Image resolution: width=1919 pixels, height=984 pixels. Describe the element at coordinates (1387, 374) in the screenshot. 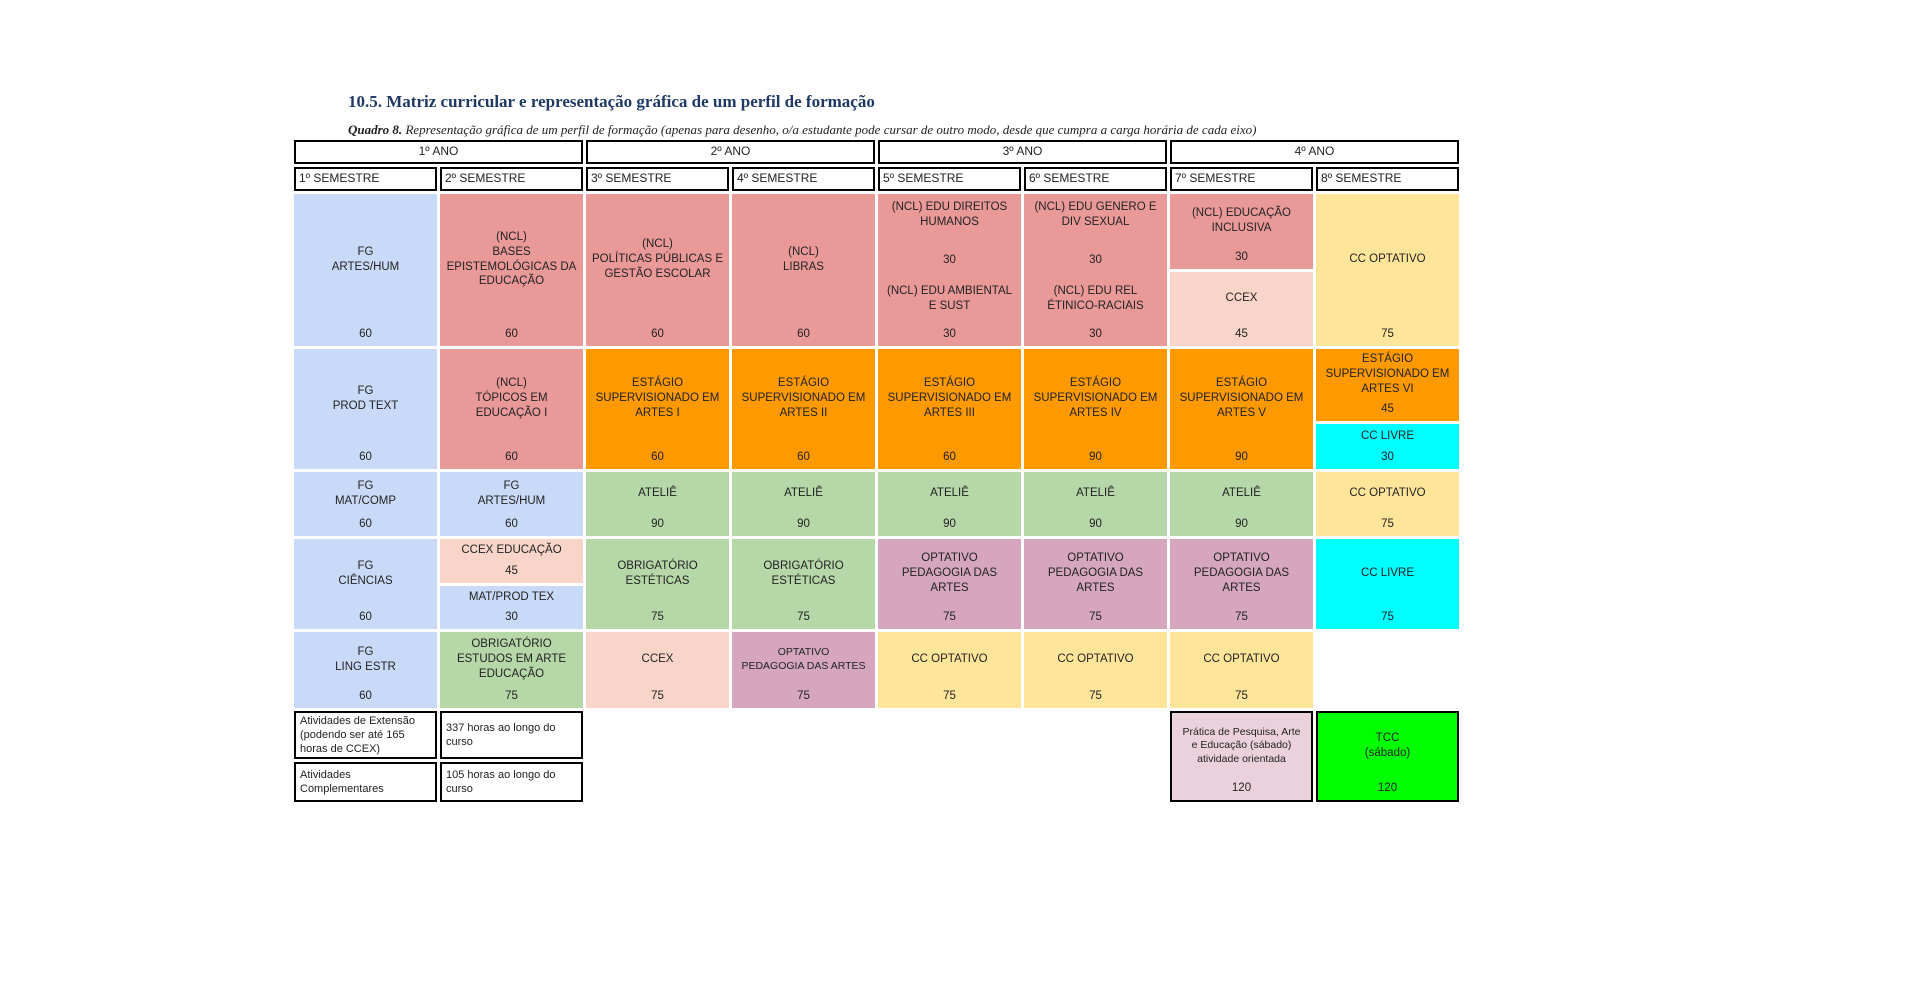

I see `course-name: ESTÁGIO SUPERVISIONADO EM ARTES VI` at that location.